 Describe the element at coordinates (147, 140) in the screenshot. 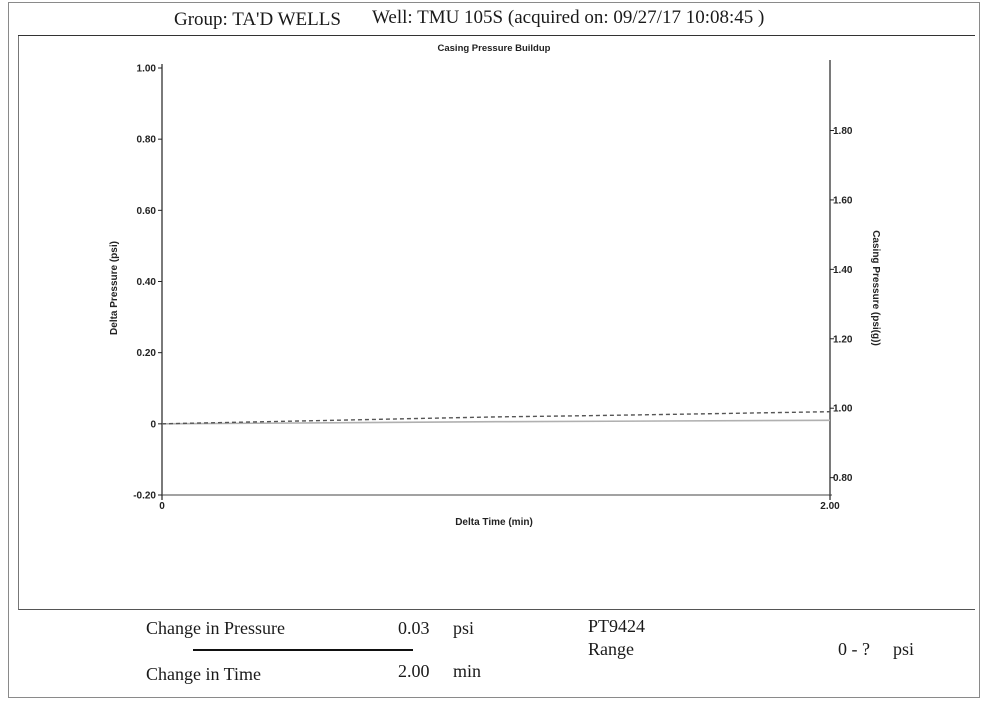

I see `y-tick-label: 0.80` at that location.